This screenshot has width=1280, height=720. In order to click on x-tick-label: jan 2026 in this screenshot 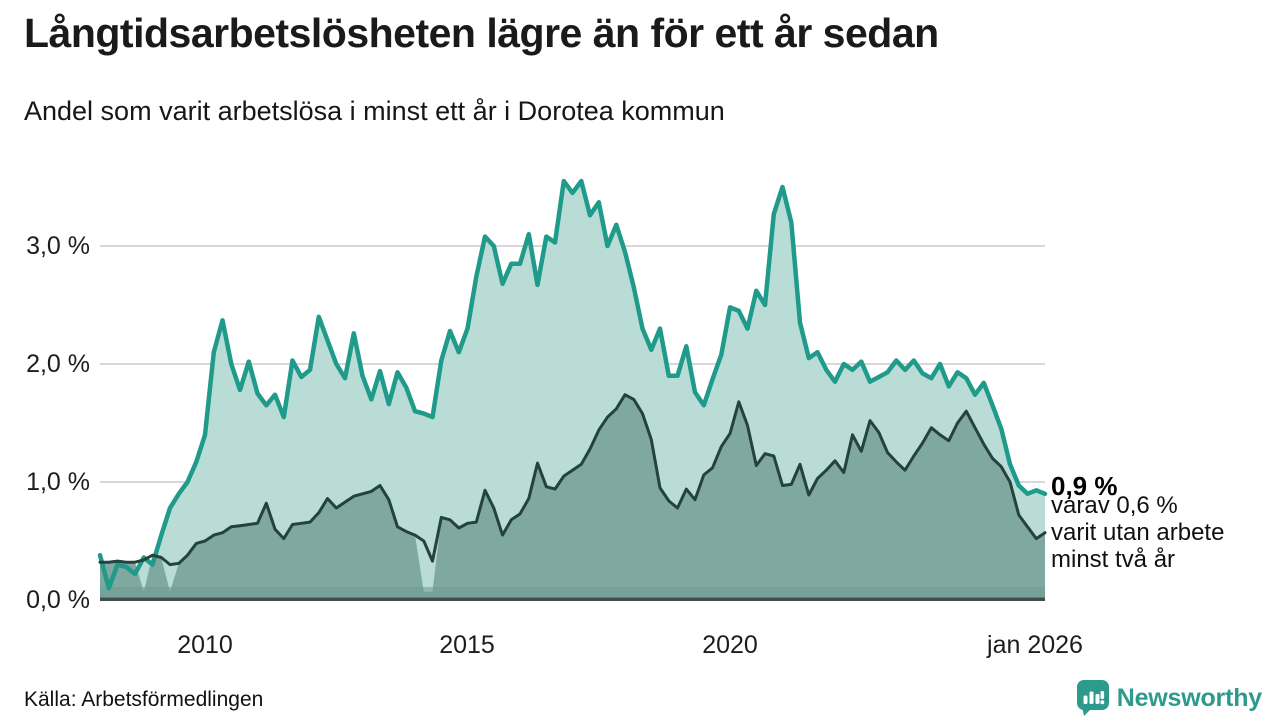, I will do `click(1035, 645)`.